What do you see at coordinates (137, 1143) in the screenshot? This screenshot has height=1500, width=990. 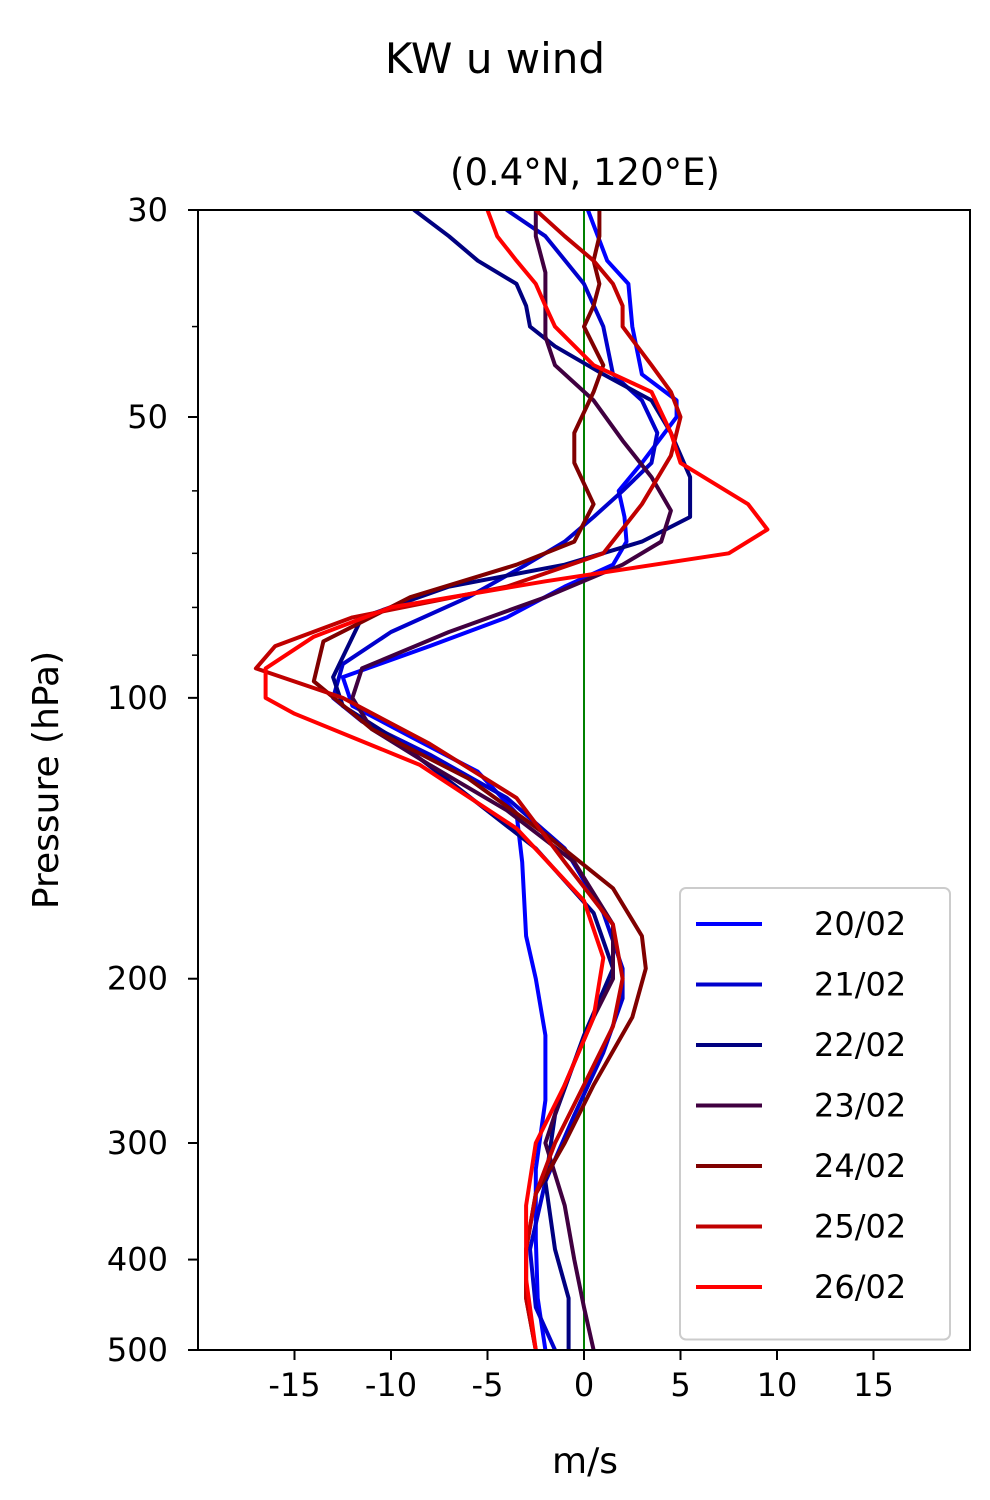 I see `y-tick-label: 300` at bounding box center [137, 1143].